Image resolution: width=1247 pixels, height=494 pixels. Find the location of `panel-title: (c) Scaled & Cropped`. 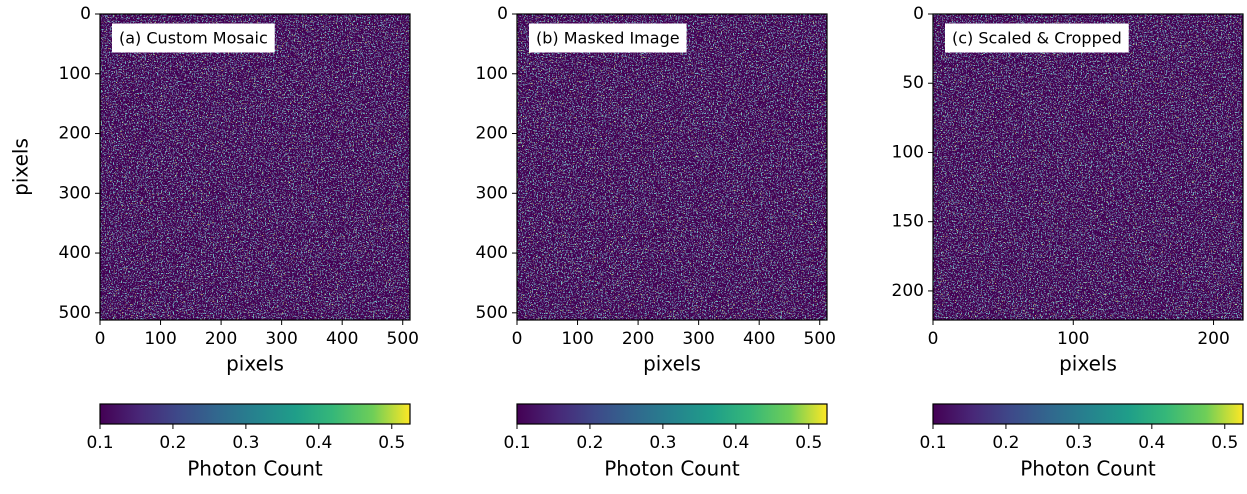

panel-title: (c) Scaled & Cropped is located at coordinates (1037, 38).